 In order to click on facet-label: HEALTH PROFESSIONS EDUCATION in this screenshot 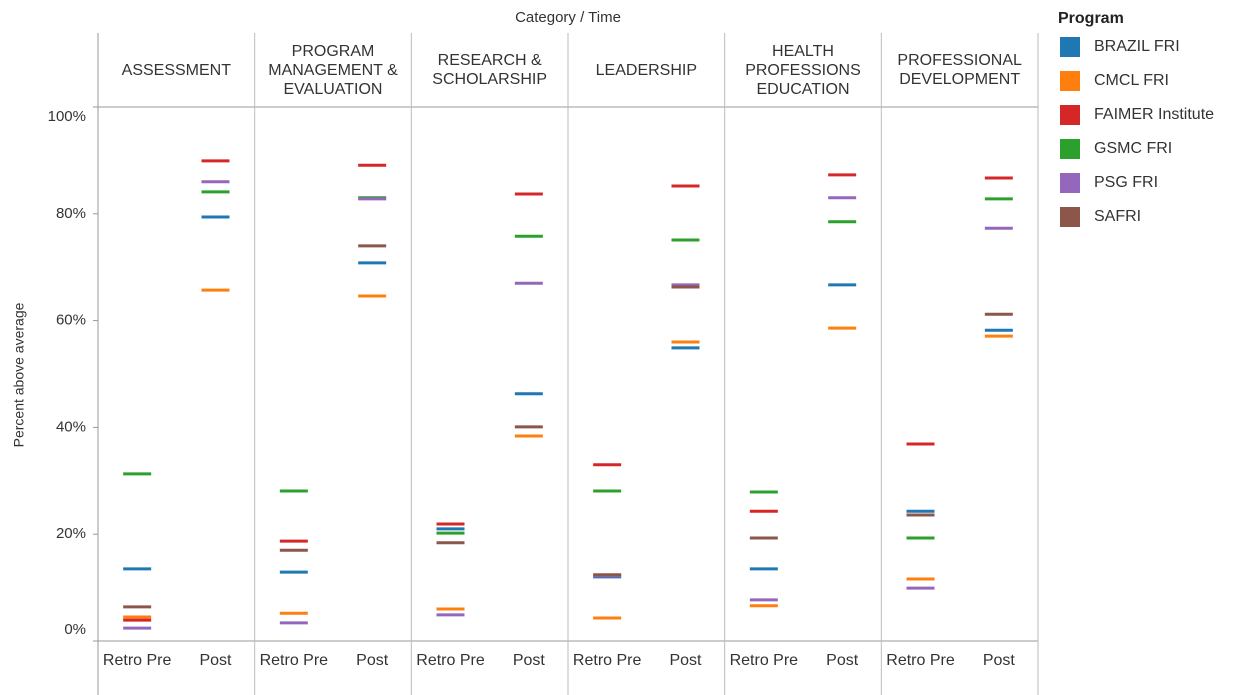, I will do `click(803, 70)`.